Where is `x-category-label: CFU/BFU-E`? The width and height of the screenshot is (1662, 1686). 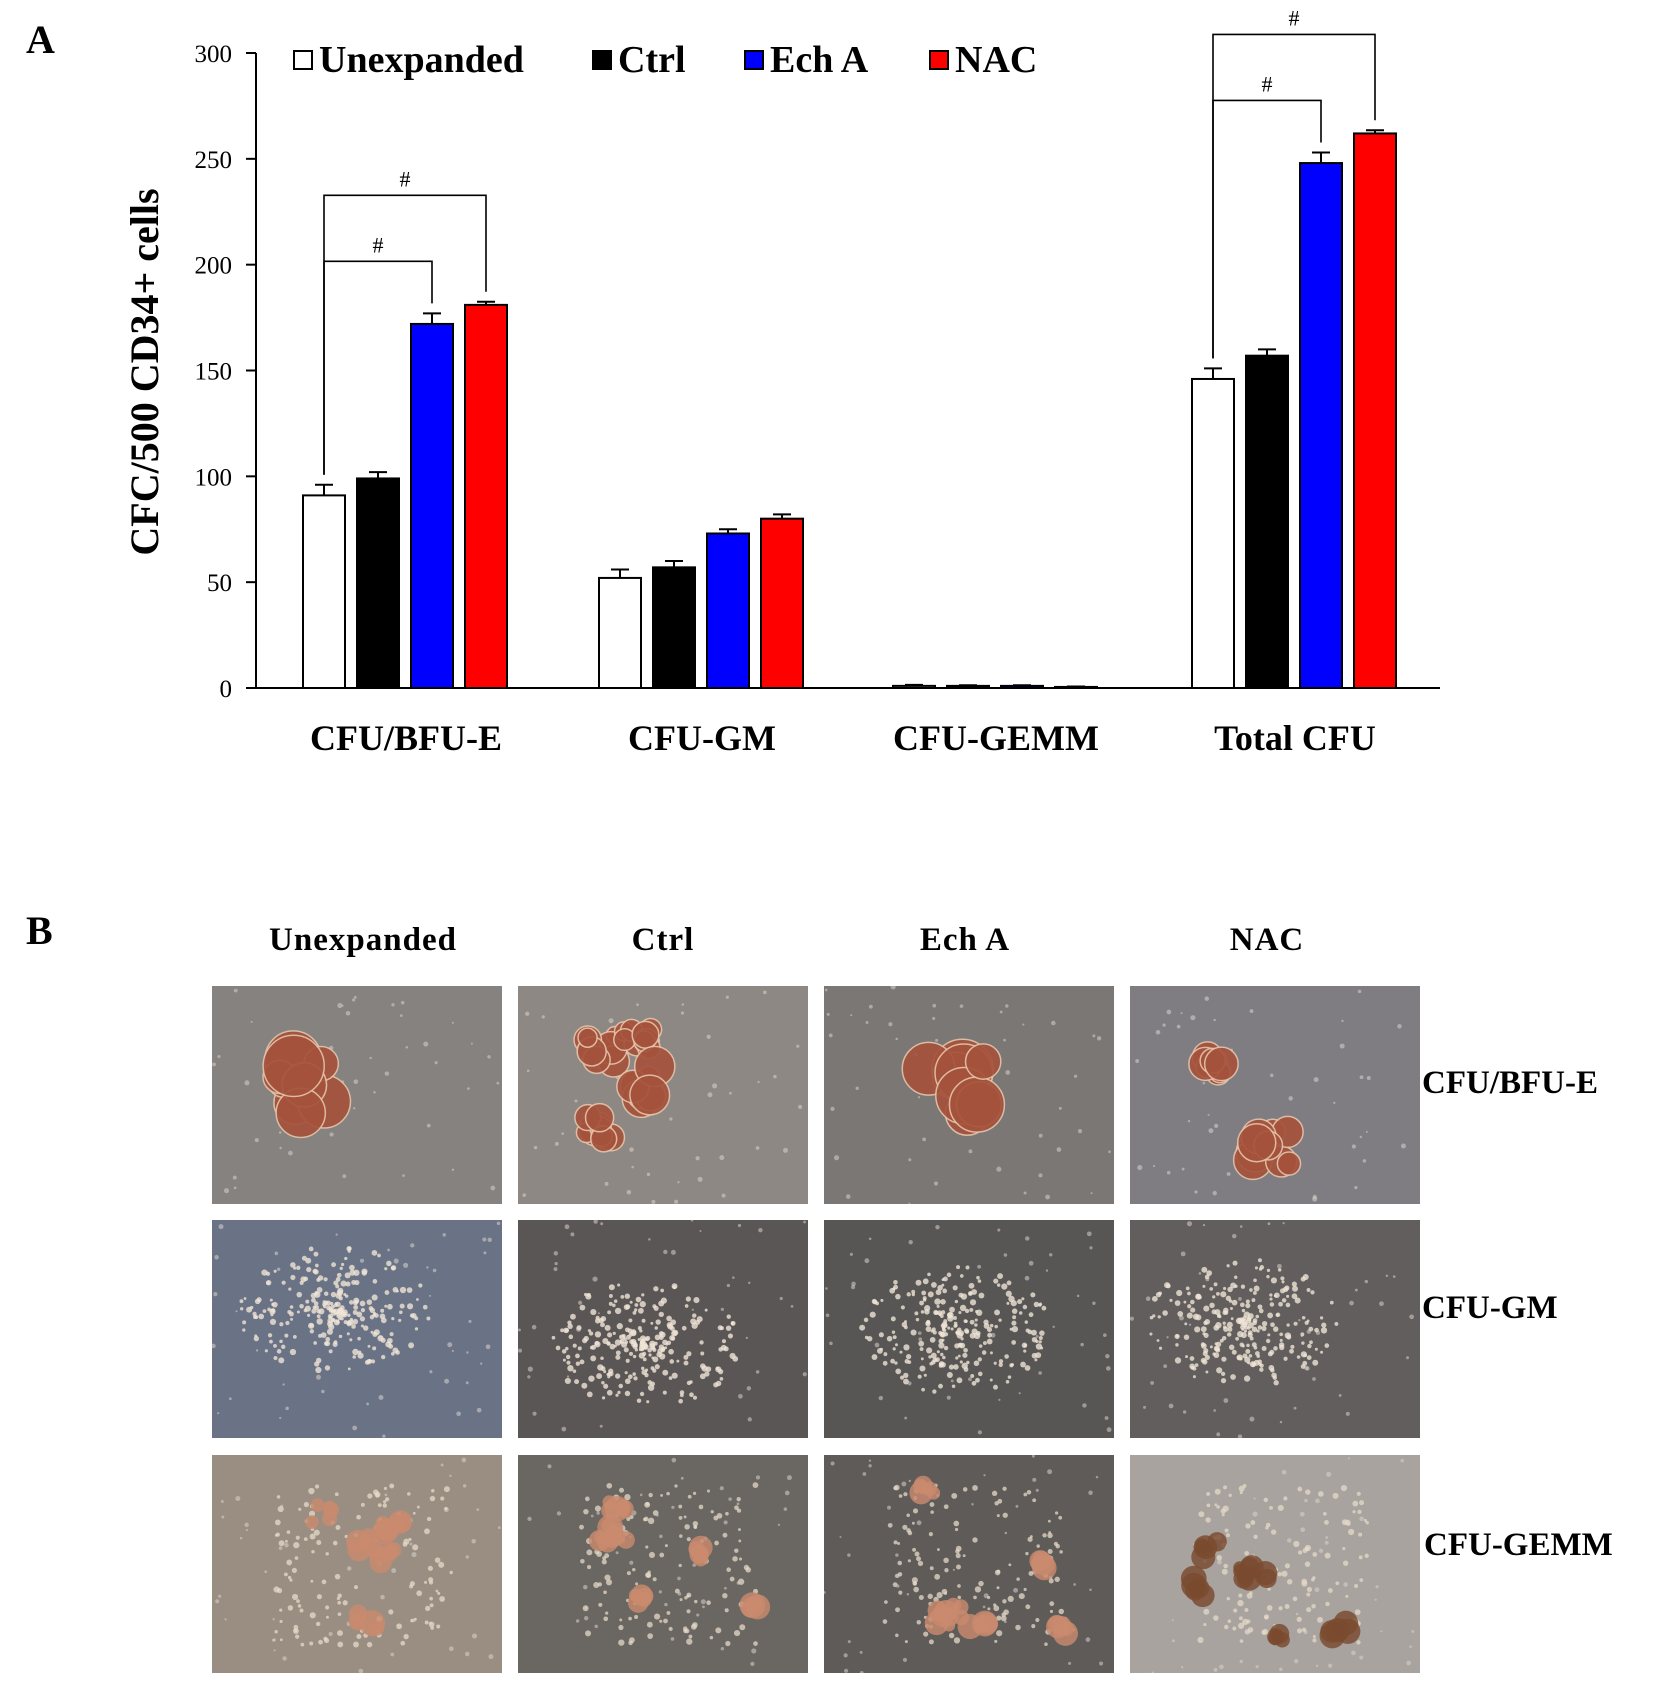
x-category-label: CFU/BFU-E is located at coordinates (406, 738).